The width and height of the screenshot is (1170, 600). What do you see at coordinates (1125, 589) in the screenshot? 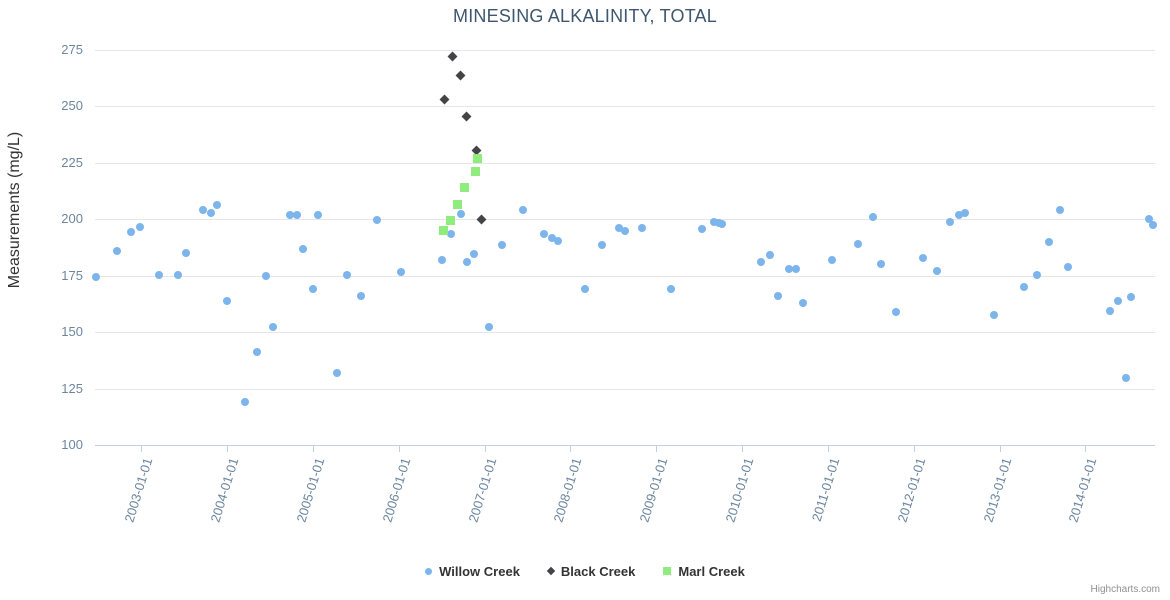
I see `highcharts-credits: Highcharts.com` at bounding box center [1125, 589].